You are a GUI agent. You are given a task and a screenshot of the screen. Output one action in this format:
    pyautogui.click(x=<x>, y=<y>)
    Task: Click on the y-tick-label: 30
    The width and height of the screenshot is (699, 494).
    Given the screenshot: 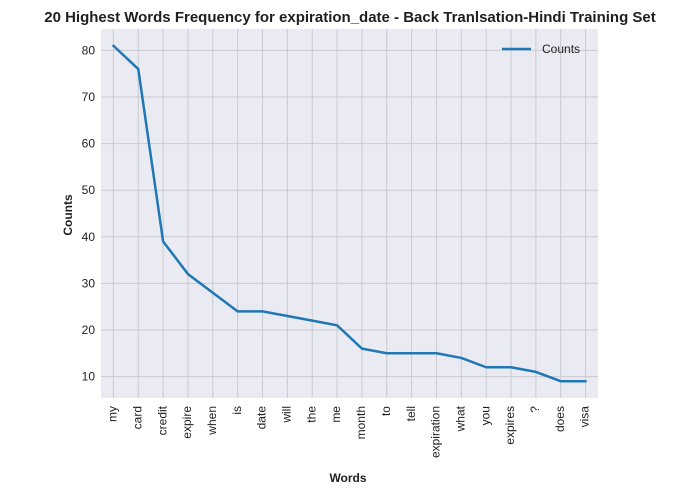 What is the action you would take?
    pyautogui.click(x=89, y=283)
    